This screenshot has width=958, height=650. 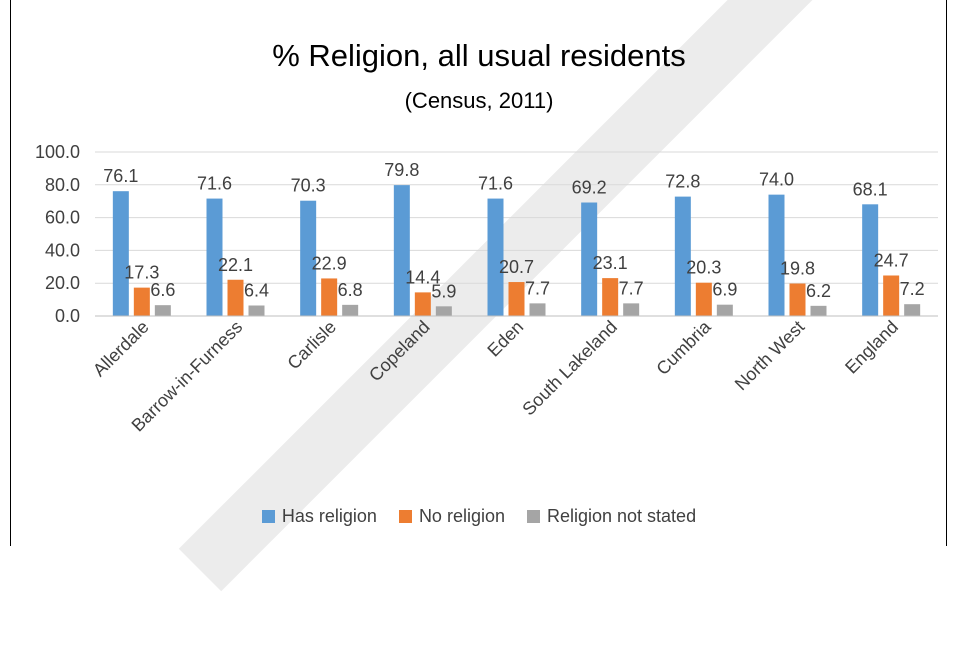 I want to click on legend-item-no-religion: No religion, so click(x=451, y=516).